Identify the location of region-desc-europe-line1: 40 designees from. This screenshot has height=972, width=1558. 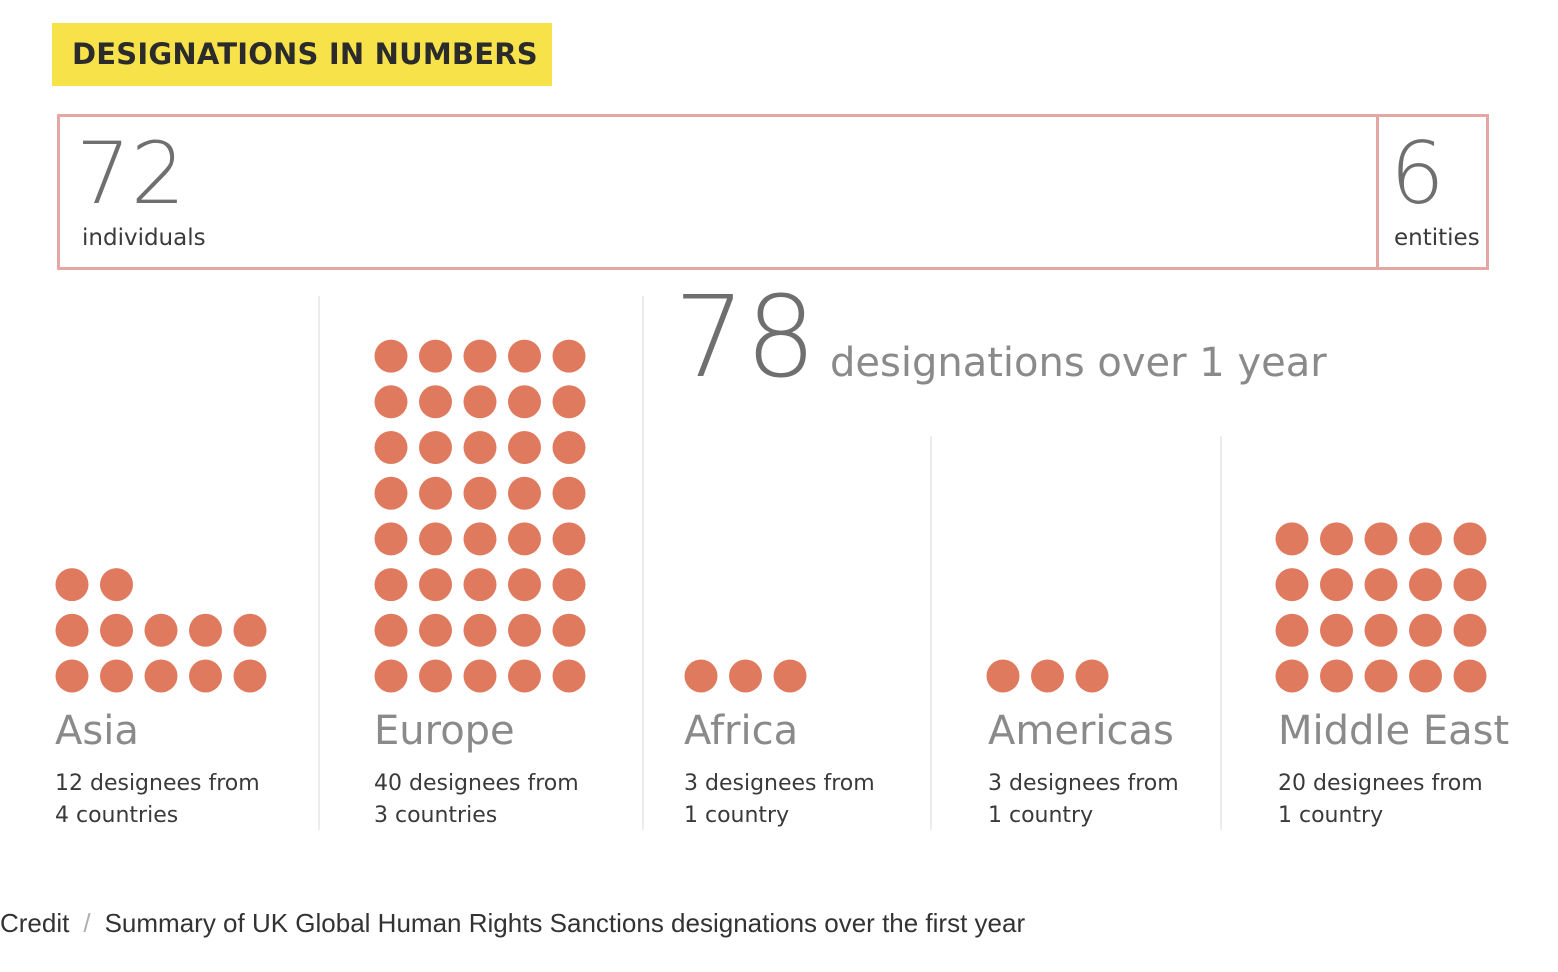
(476, 783).